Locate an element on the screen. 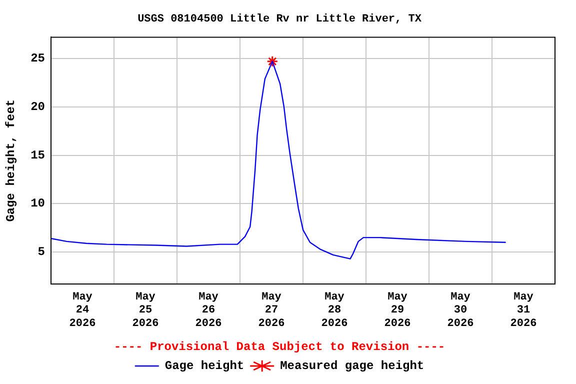 The height and width of the screenshot is (384, 576). x-tick-label: May 26 2026 is located at coordinates (208, 310).